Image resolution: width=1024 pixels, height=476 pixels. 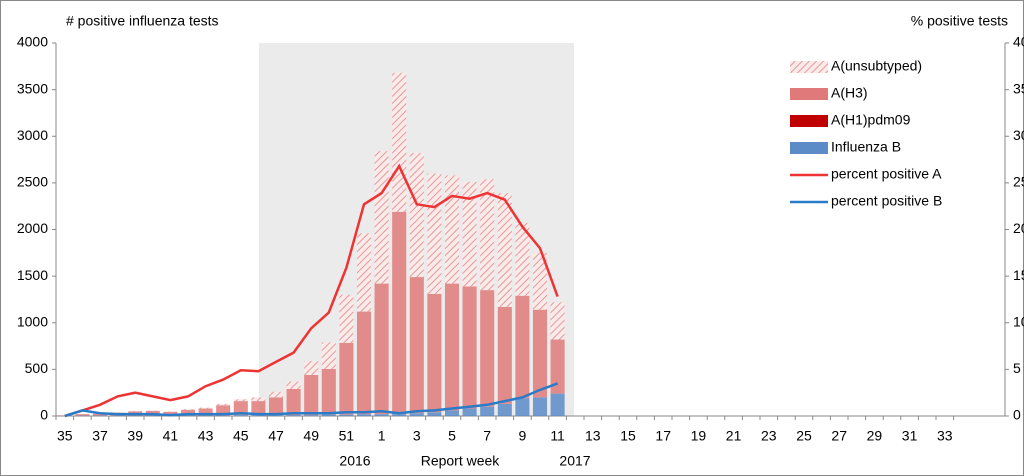 What do you see at coordinates (959, 21) in the screenshot?
I see `y2-axis-title: % positive tests` at bounding box center [959, 21].